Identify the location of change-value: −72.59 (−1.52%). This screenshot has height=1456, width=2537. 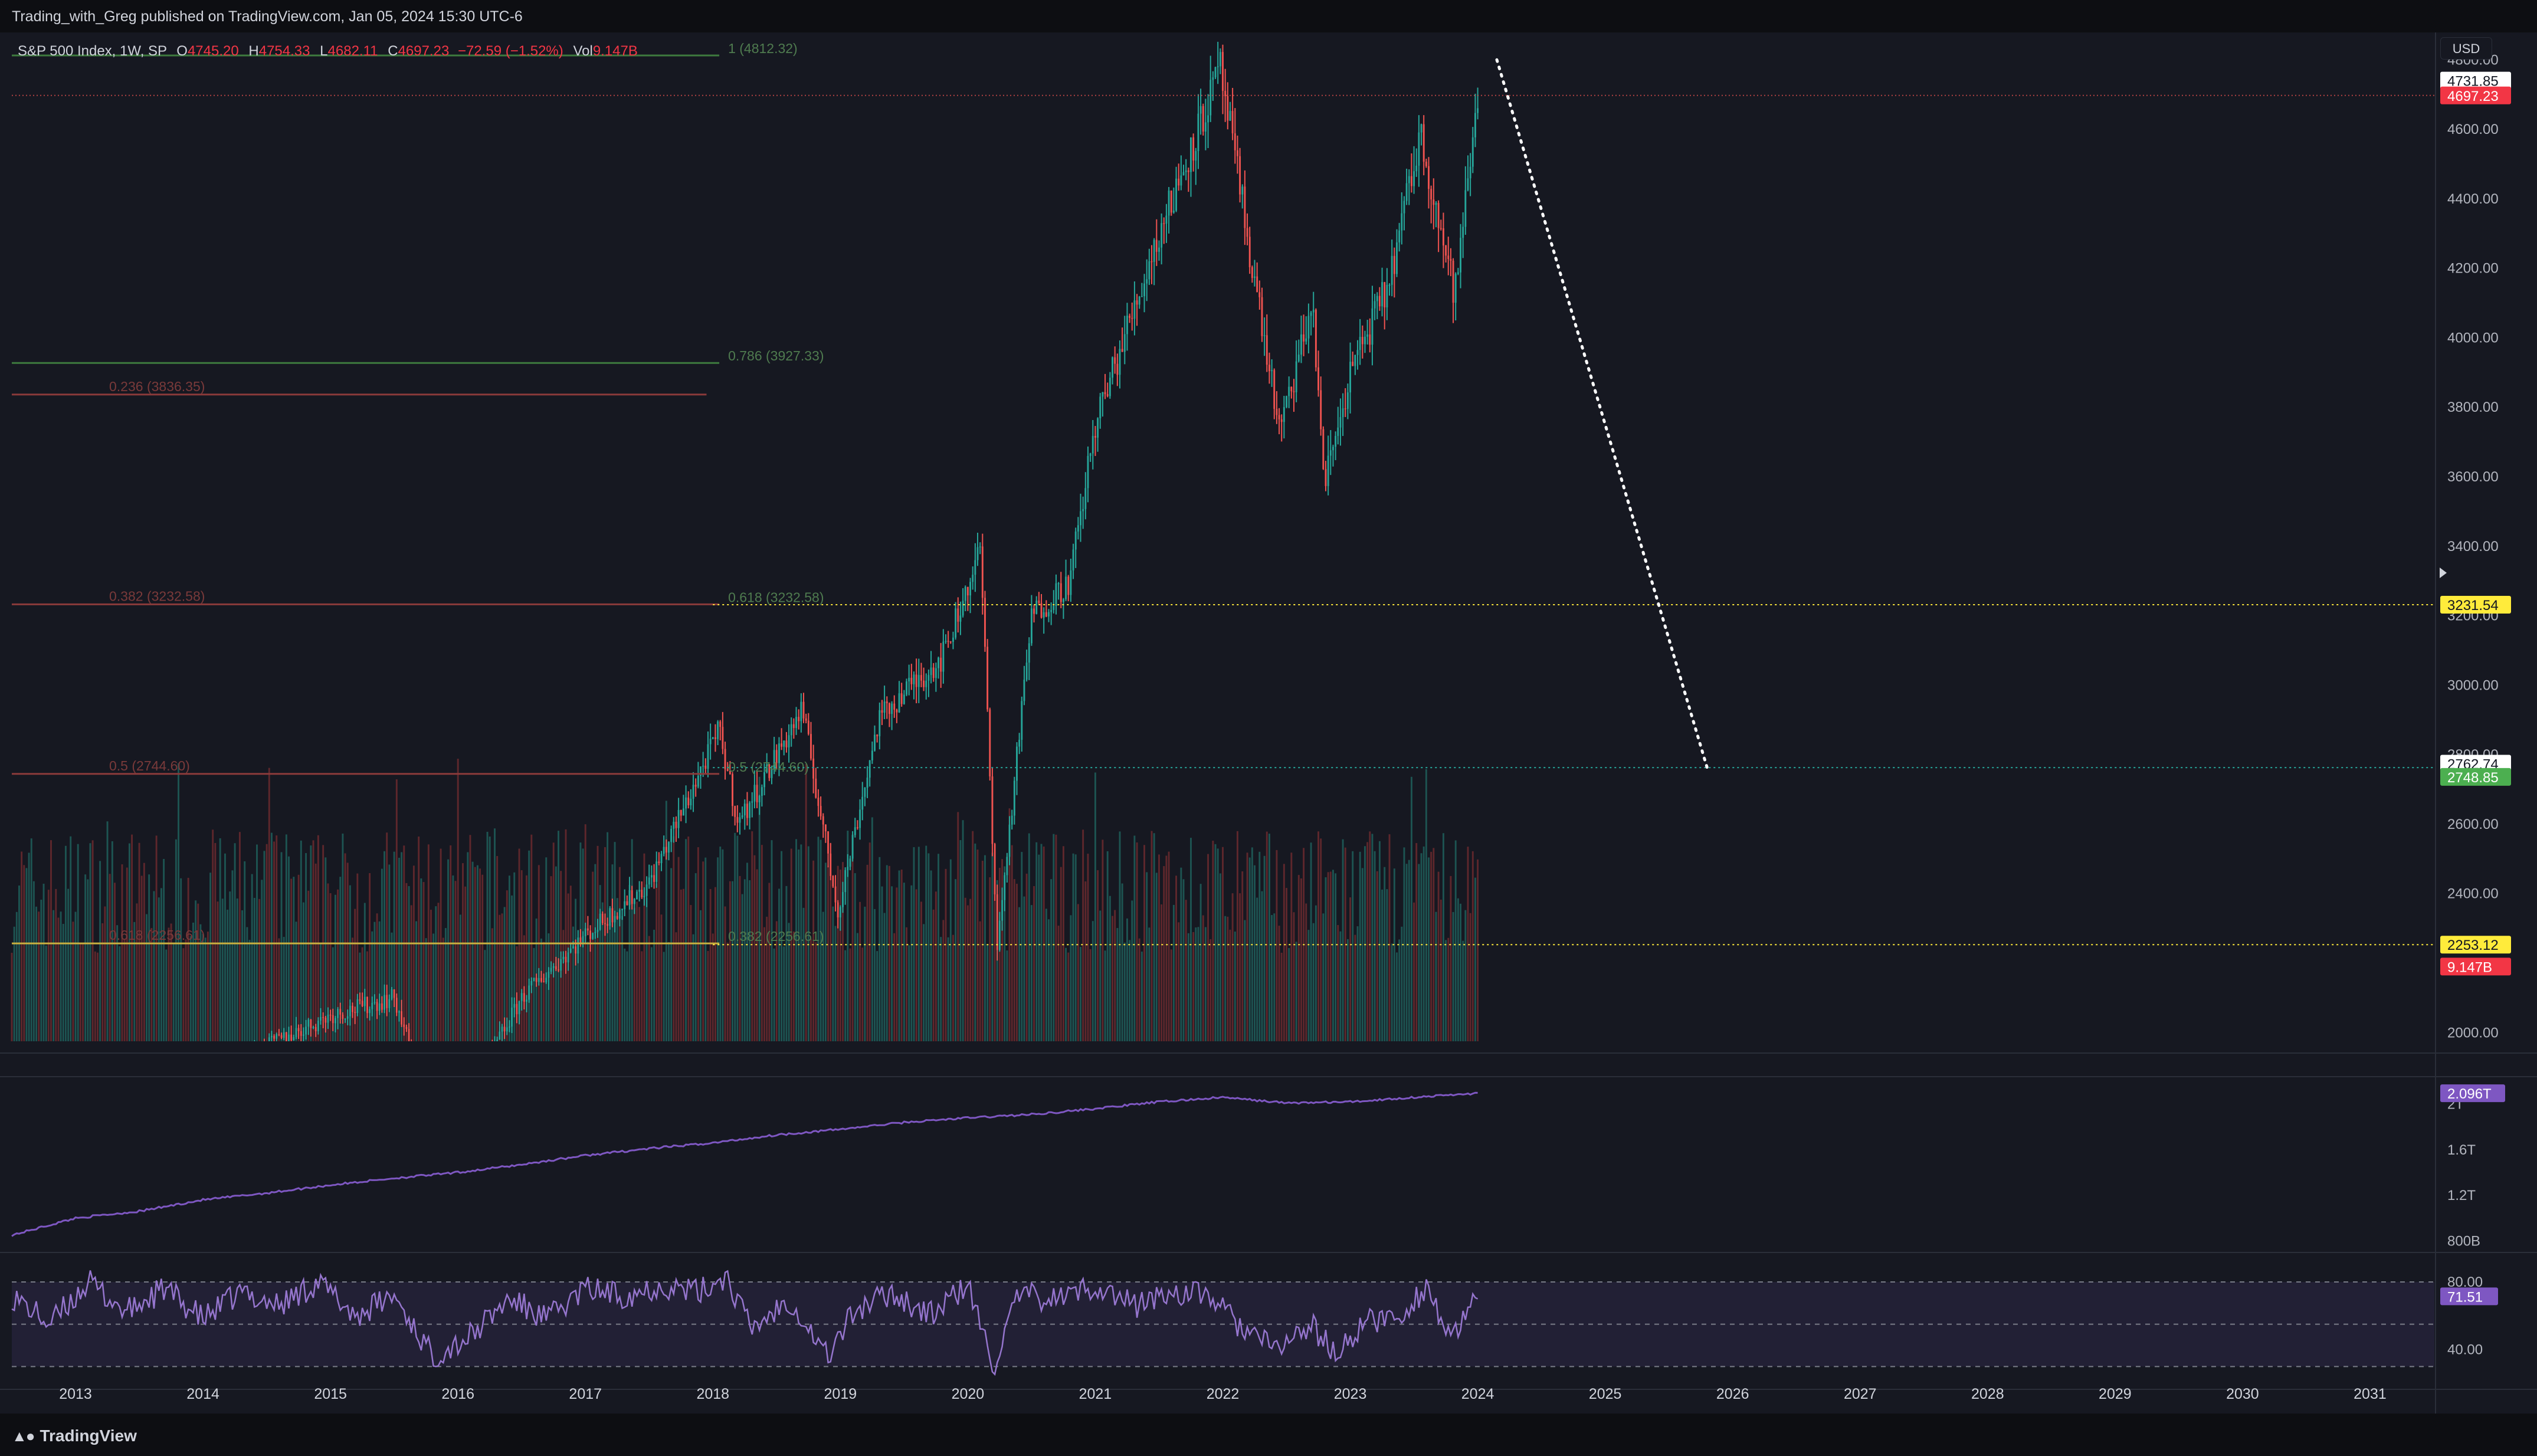
(510, 51).